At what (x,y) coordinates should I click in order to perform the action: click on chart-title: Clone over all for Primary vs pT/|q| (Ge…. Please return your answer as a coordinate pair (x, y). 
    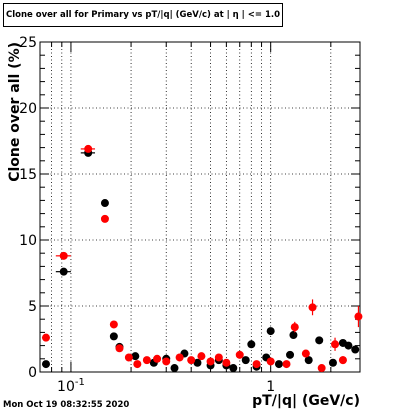
    Looking at the image, I should click on (143, 15).